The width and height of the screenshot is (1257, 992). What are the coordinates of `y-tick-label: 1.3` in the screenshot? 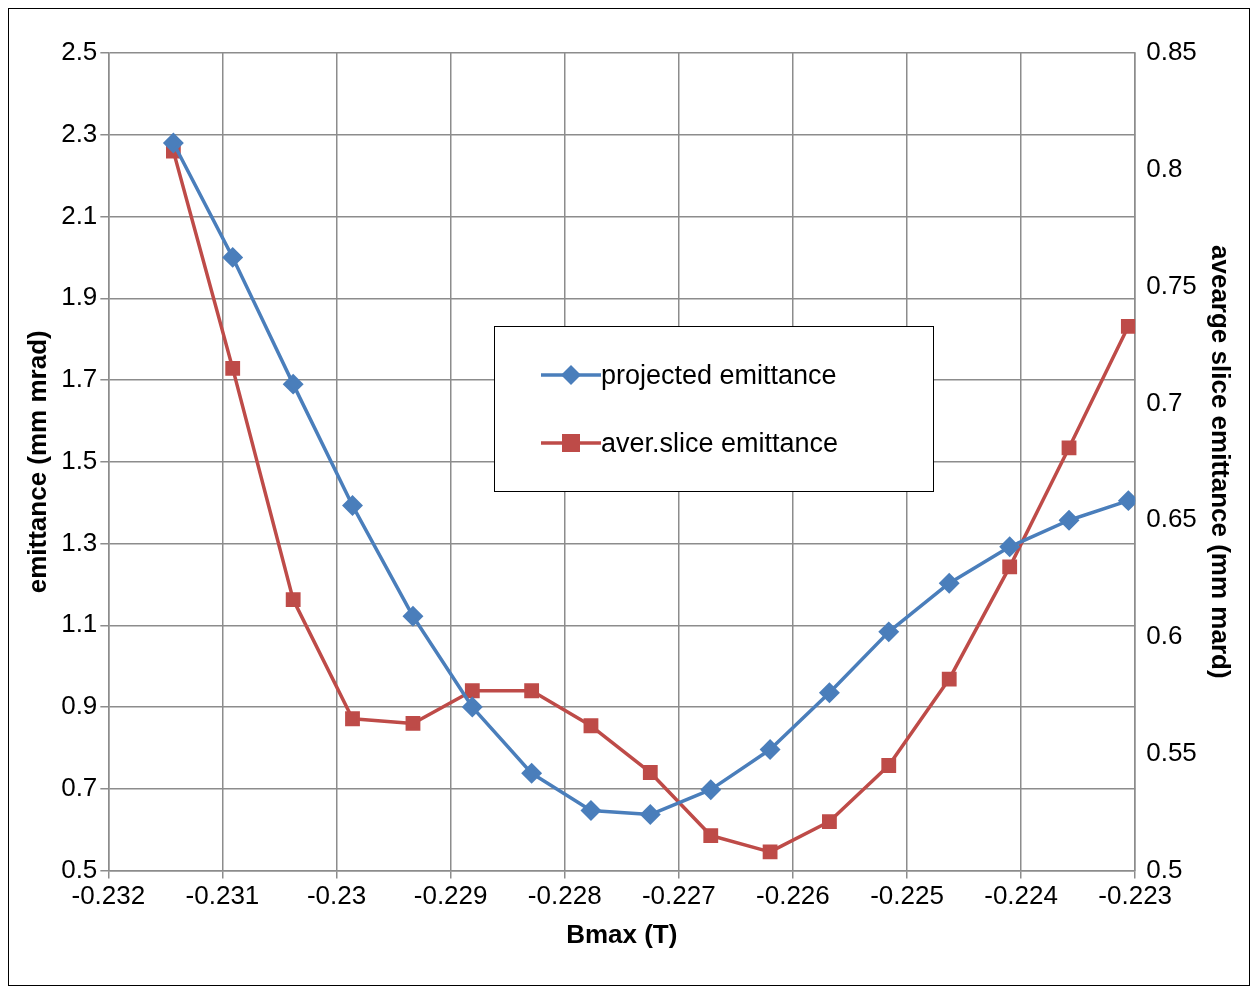 It's located at (79, 541).